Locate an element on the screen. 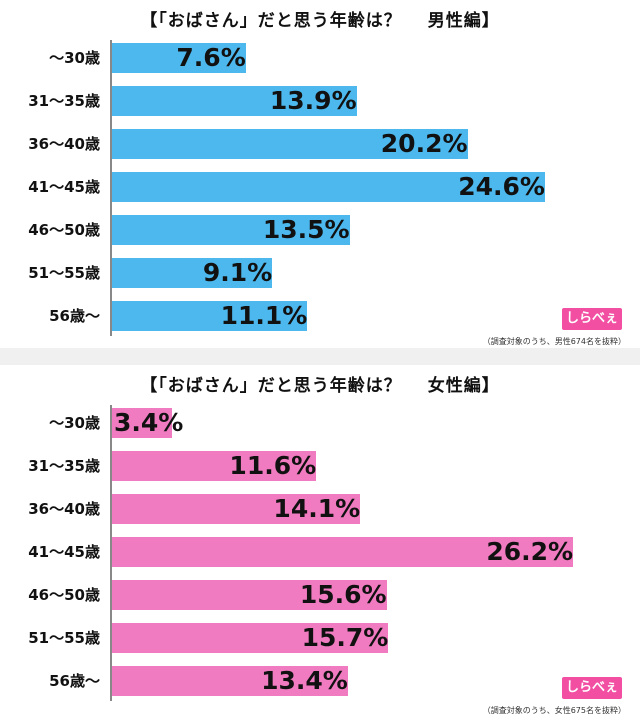  bar-row: 56歳〜 11.1% is located at coordinates (320, 316).